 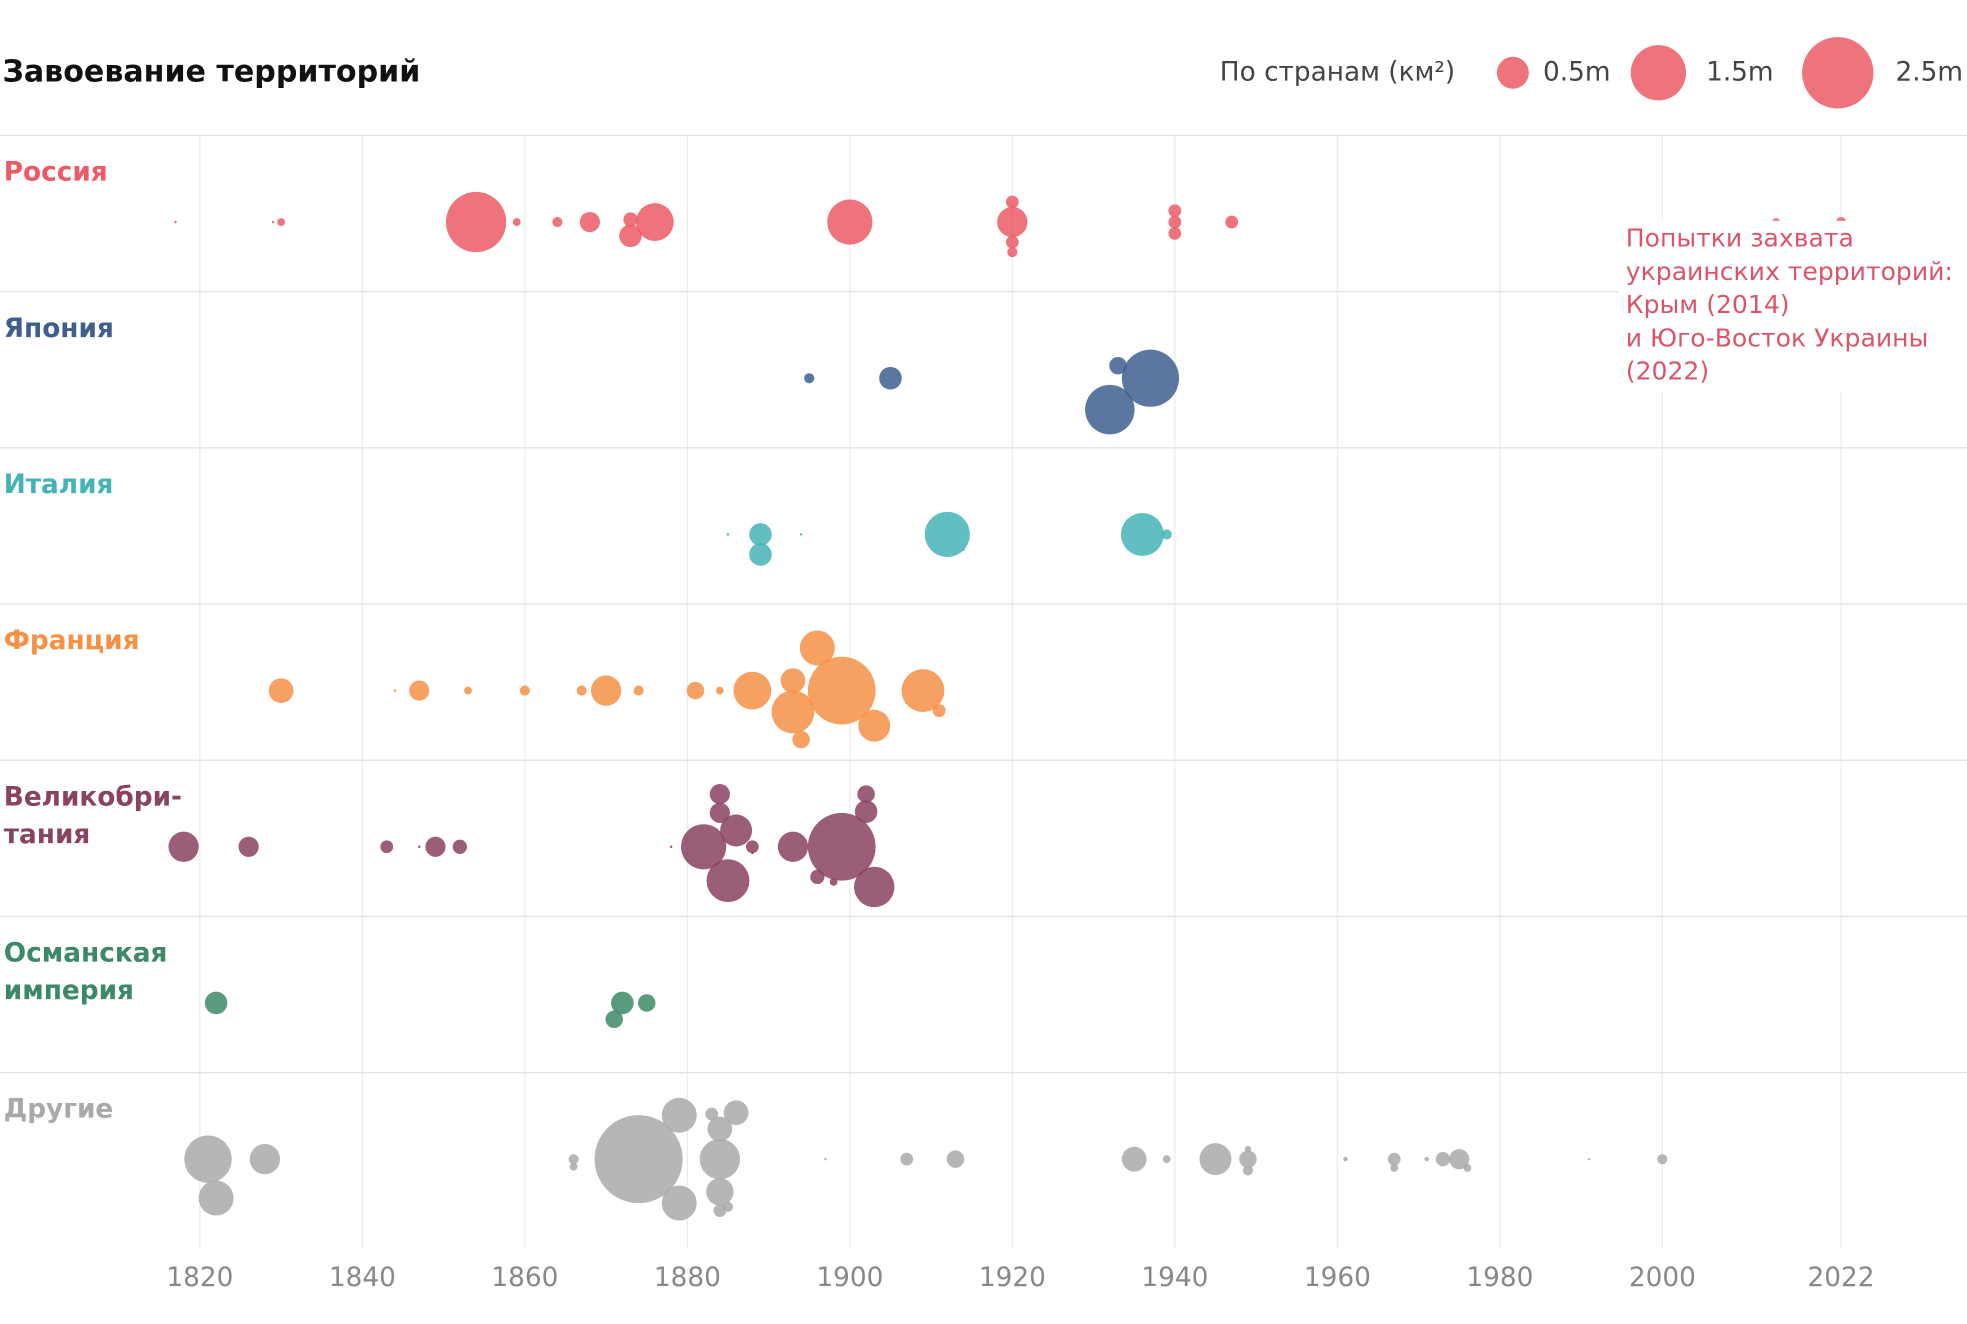 What do you see at coordinates (849, 1278) in the screenshot?
I see `x-tick-label: 1900` at bounding box center [849, 1278].